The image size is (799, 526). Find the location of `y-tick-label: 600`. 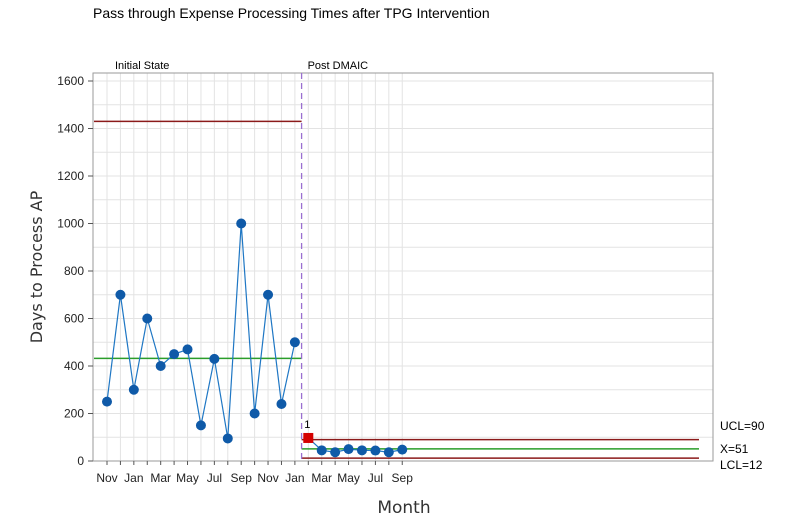

y-tick-label: 600 is located at coordinates (74, 319).